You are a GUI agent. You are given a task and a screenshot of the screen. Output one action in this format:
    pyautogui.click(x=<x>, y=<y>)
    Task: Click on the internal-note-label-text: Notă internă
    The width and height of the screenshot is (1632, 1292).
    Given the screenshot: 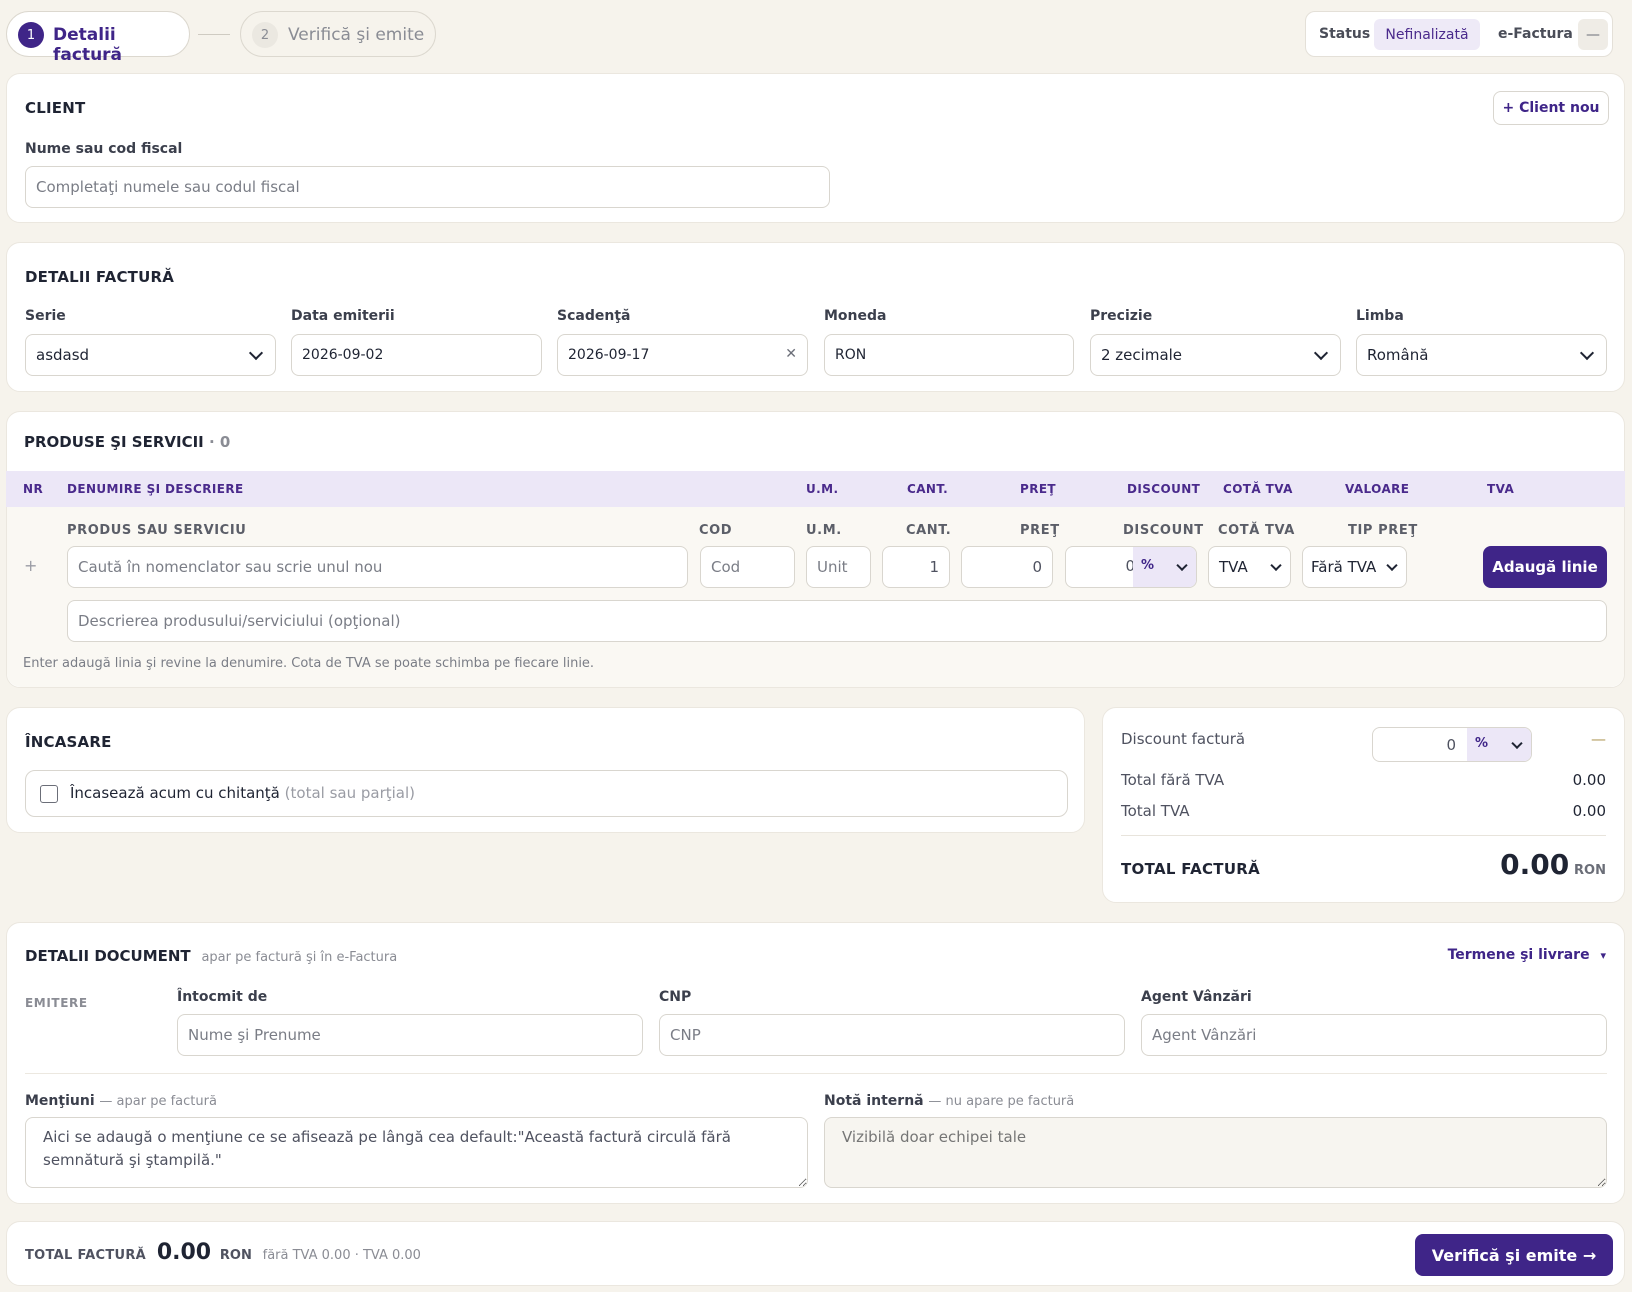 What is the action you would take?
    pyautogui.click(x=874, y=1101)
    